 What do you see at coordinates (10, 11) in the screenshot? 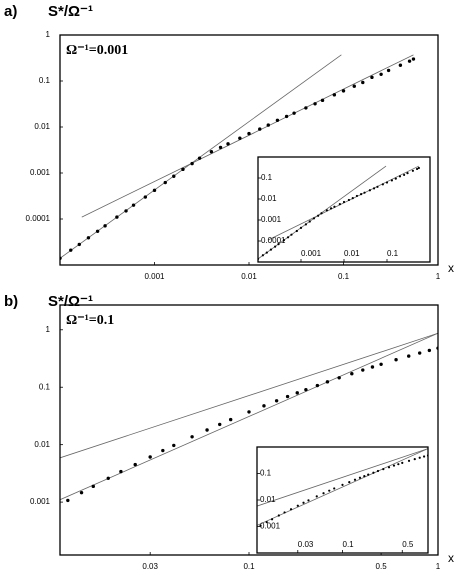
I see `panel-label: a)` at bounding box center [10, 11].